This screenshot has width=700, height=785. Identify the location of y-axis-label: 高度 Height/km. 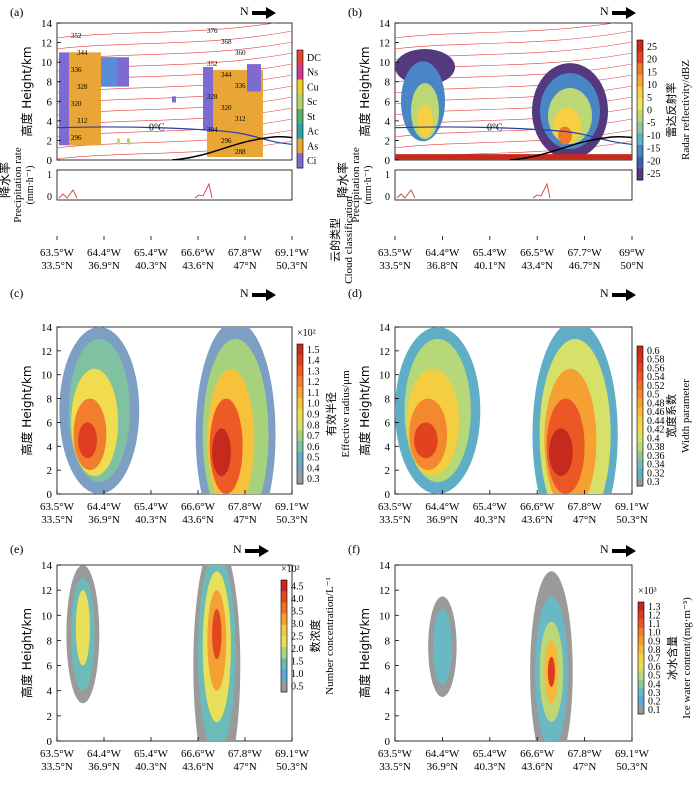
(364, 91).